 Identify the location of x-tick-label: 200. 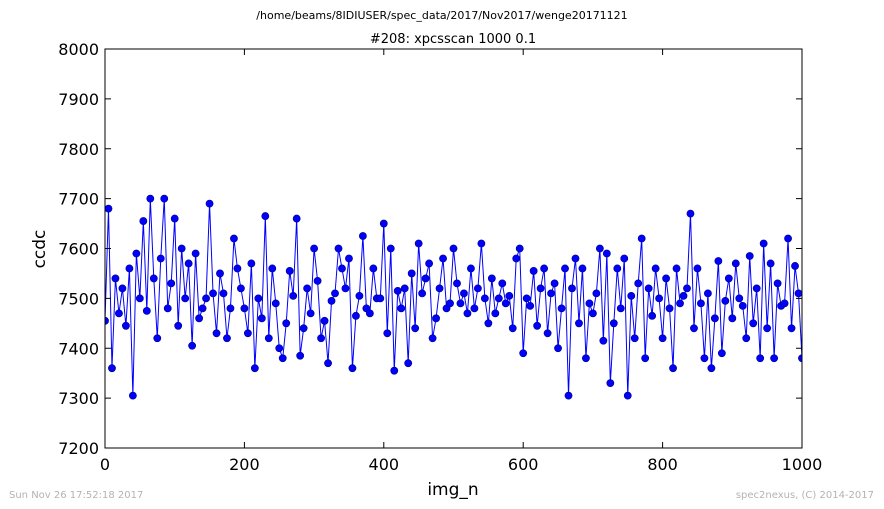
(244, 464).